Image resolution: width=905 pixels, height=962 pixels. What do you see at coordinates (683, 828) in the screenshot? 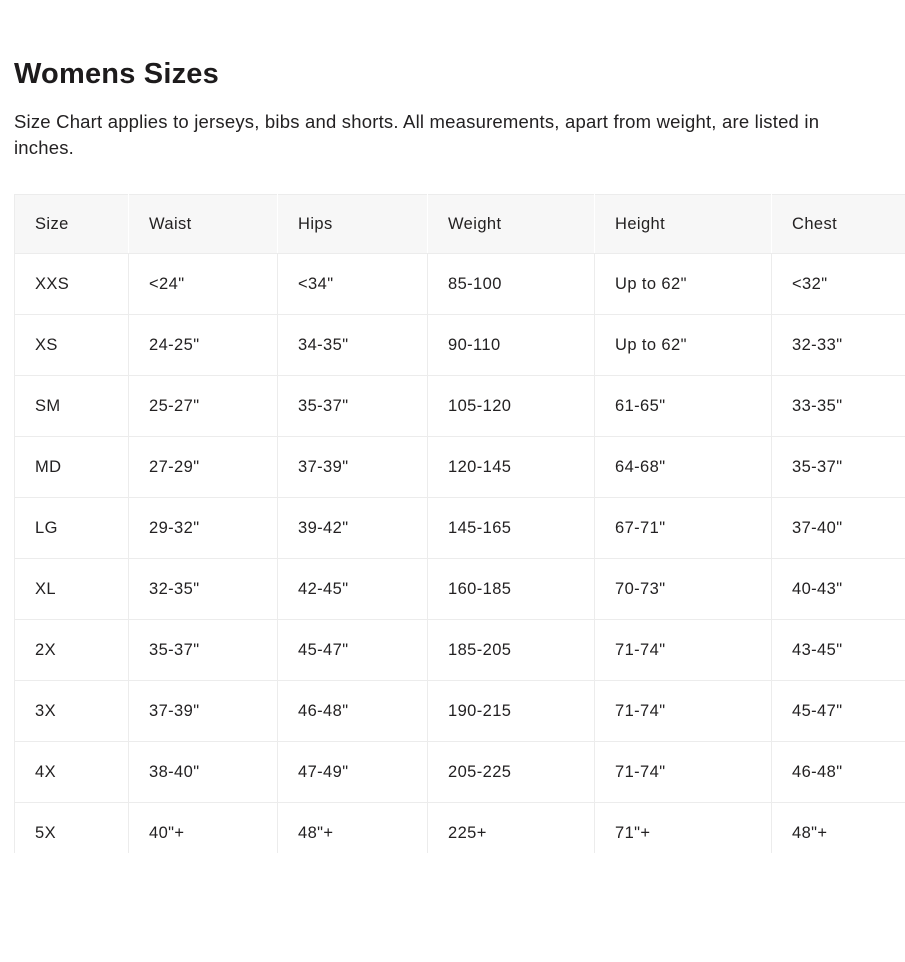
I see `measurement-cell: 71"+` at bounding box center [683, 828].